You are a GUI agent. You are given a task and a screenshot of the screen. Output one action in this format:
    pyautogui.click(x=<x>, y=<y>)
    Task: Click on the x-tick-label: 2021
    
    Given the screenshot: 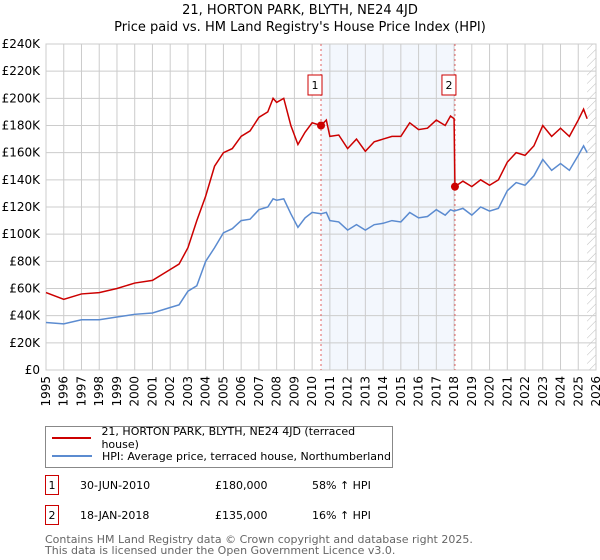 What is the action you would take?
    pyautogui.click(x=507, y=391)
    